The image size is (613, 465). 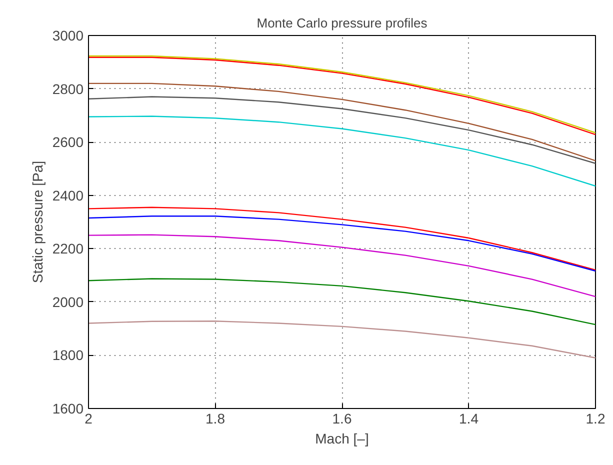 What do you see at coordinates (68, 142) in the screenshot?
I see `y-tick-label: 2600` at bounding box center [68, 142].